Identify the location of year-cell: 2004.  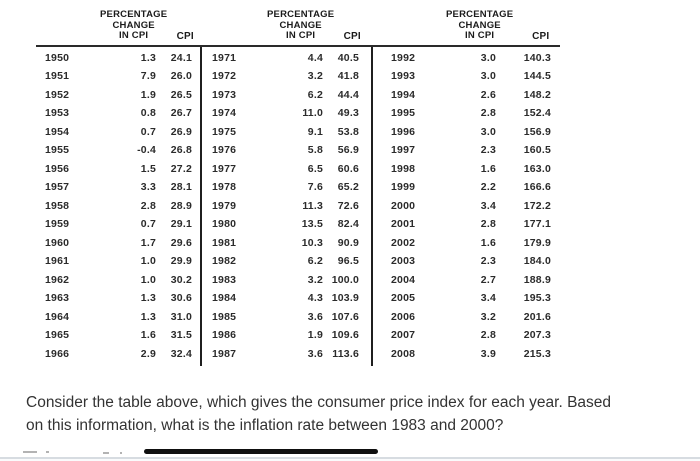
(403, 279).